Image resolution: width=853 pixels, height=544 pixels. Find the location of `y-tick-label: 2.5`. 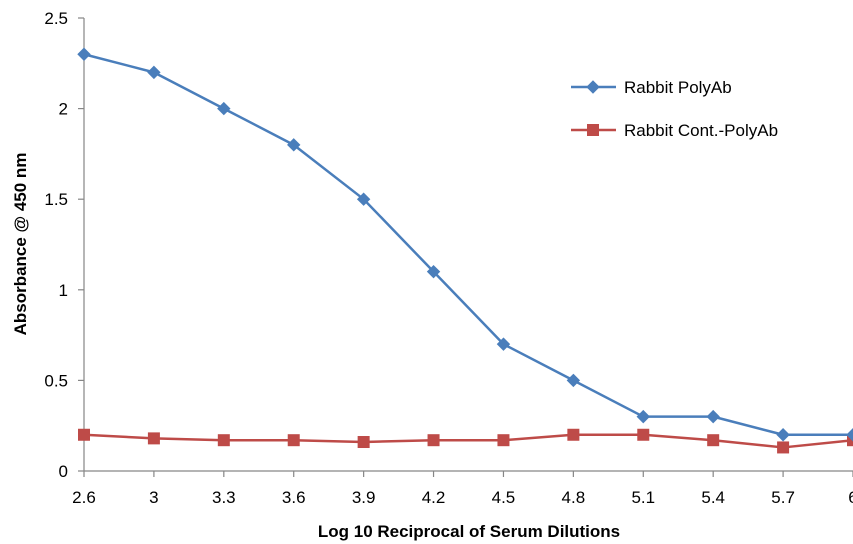

y-tick-label: 2.5 is located at coordinates (56, 18).